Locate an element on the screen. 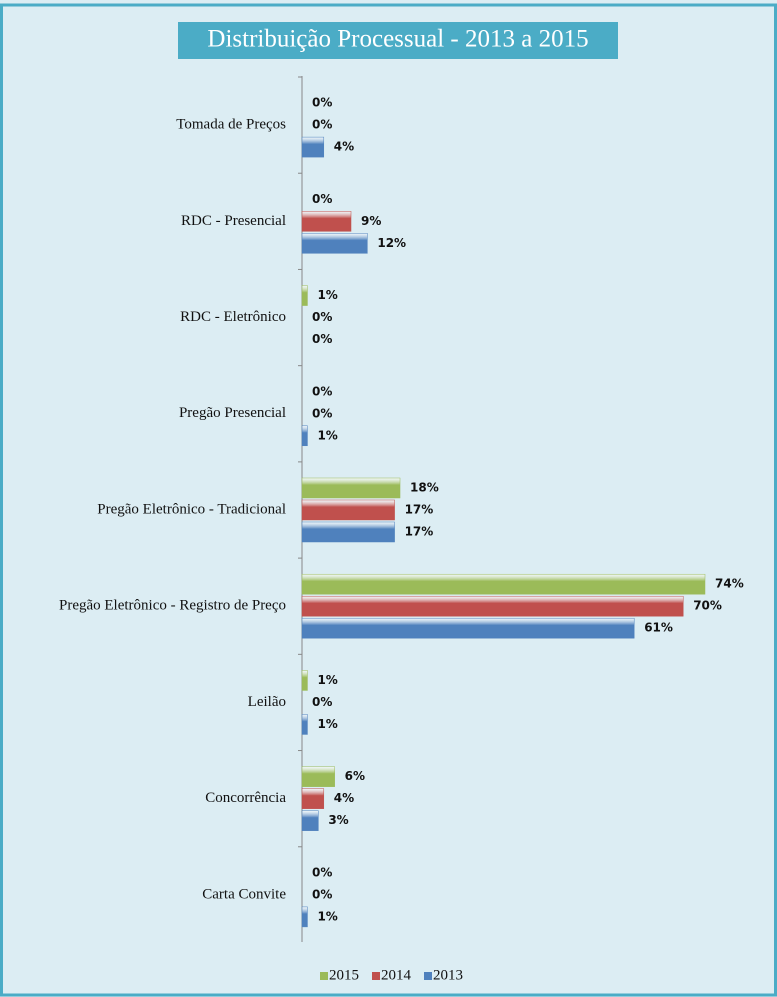  value-label: 74% is located at coordinates (729, 584).